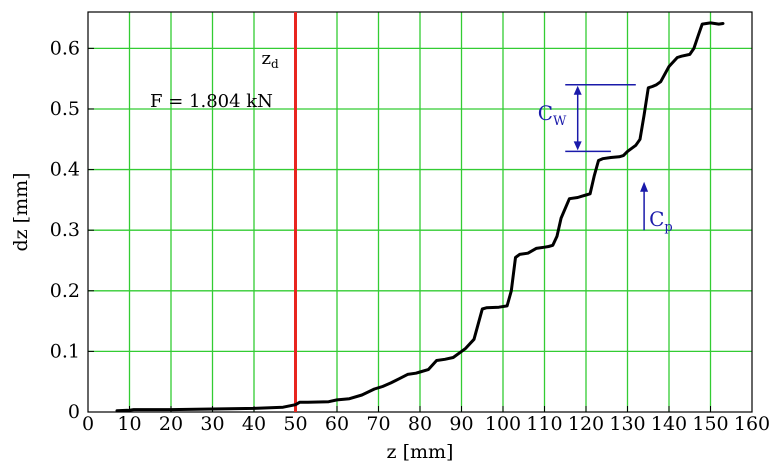 The image size is (771, 463). Describe the element at coordinates (65, 109) in the screenshot. I see `y-tick-label-0.5: 0.5` at that location.